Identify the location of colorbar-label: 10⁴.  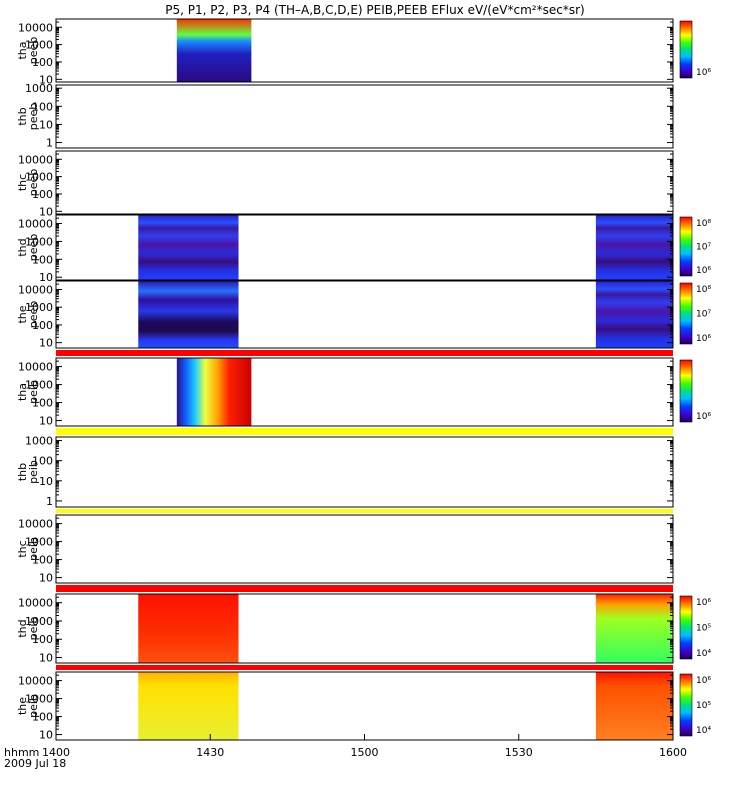
(703, 654).